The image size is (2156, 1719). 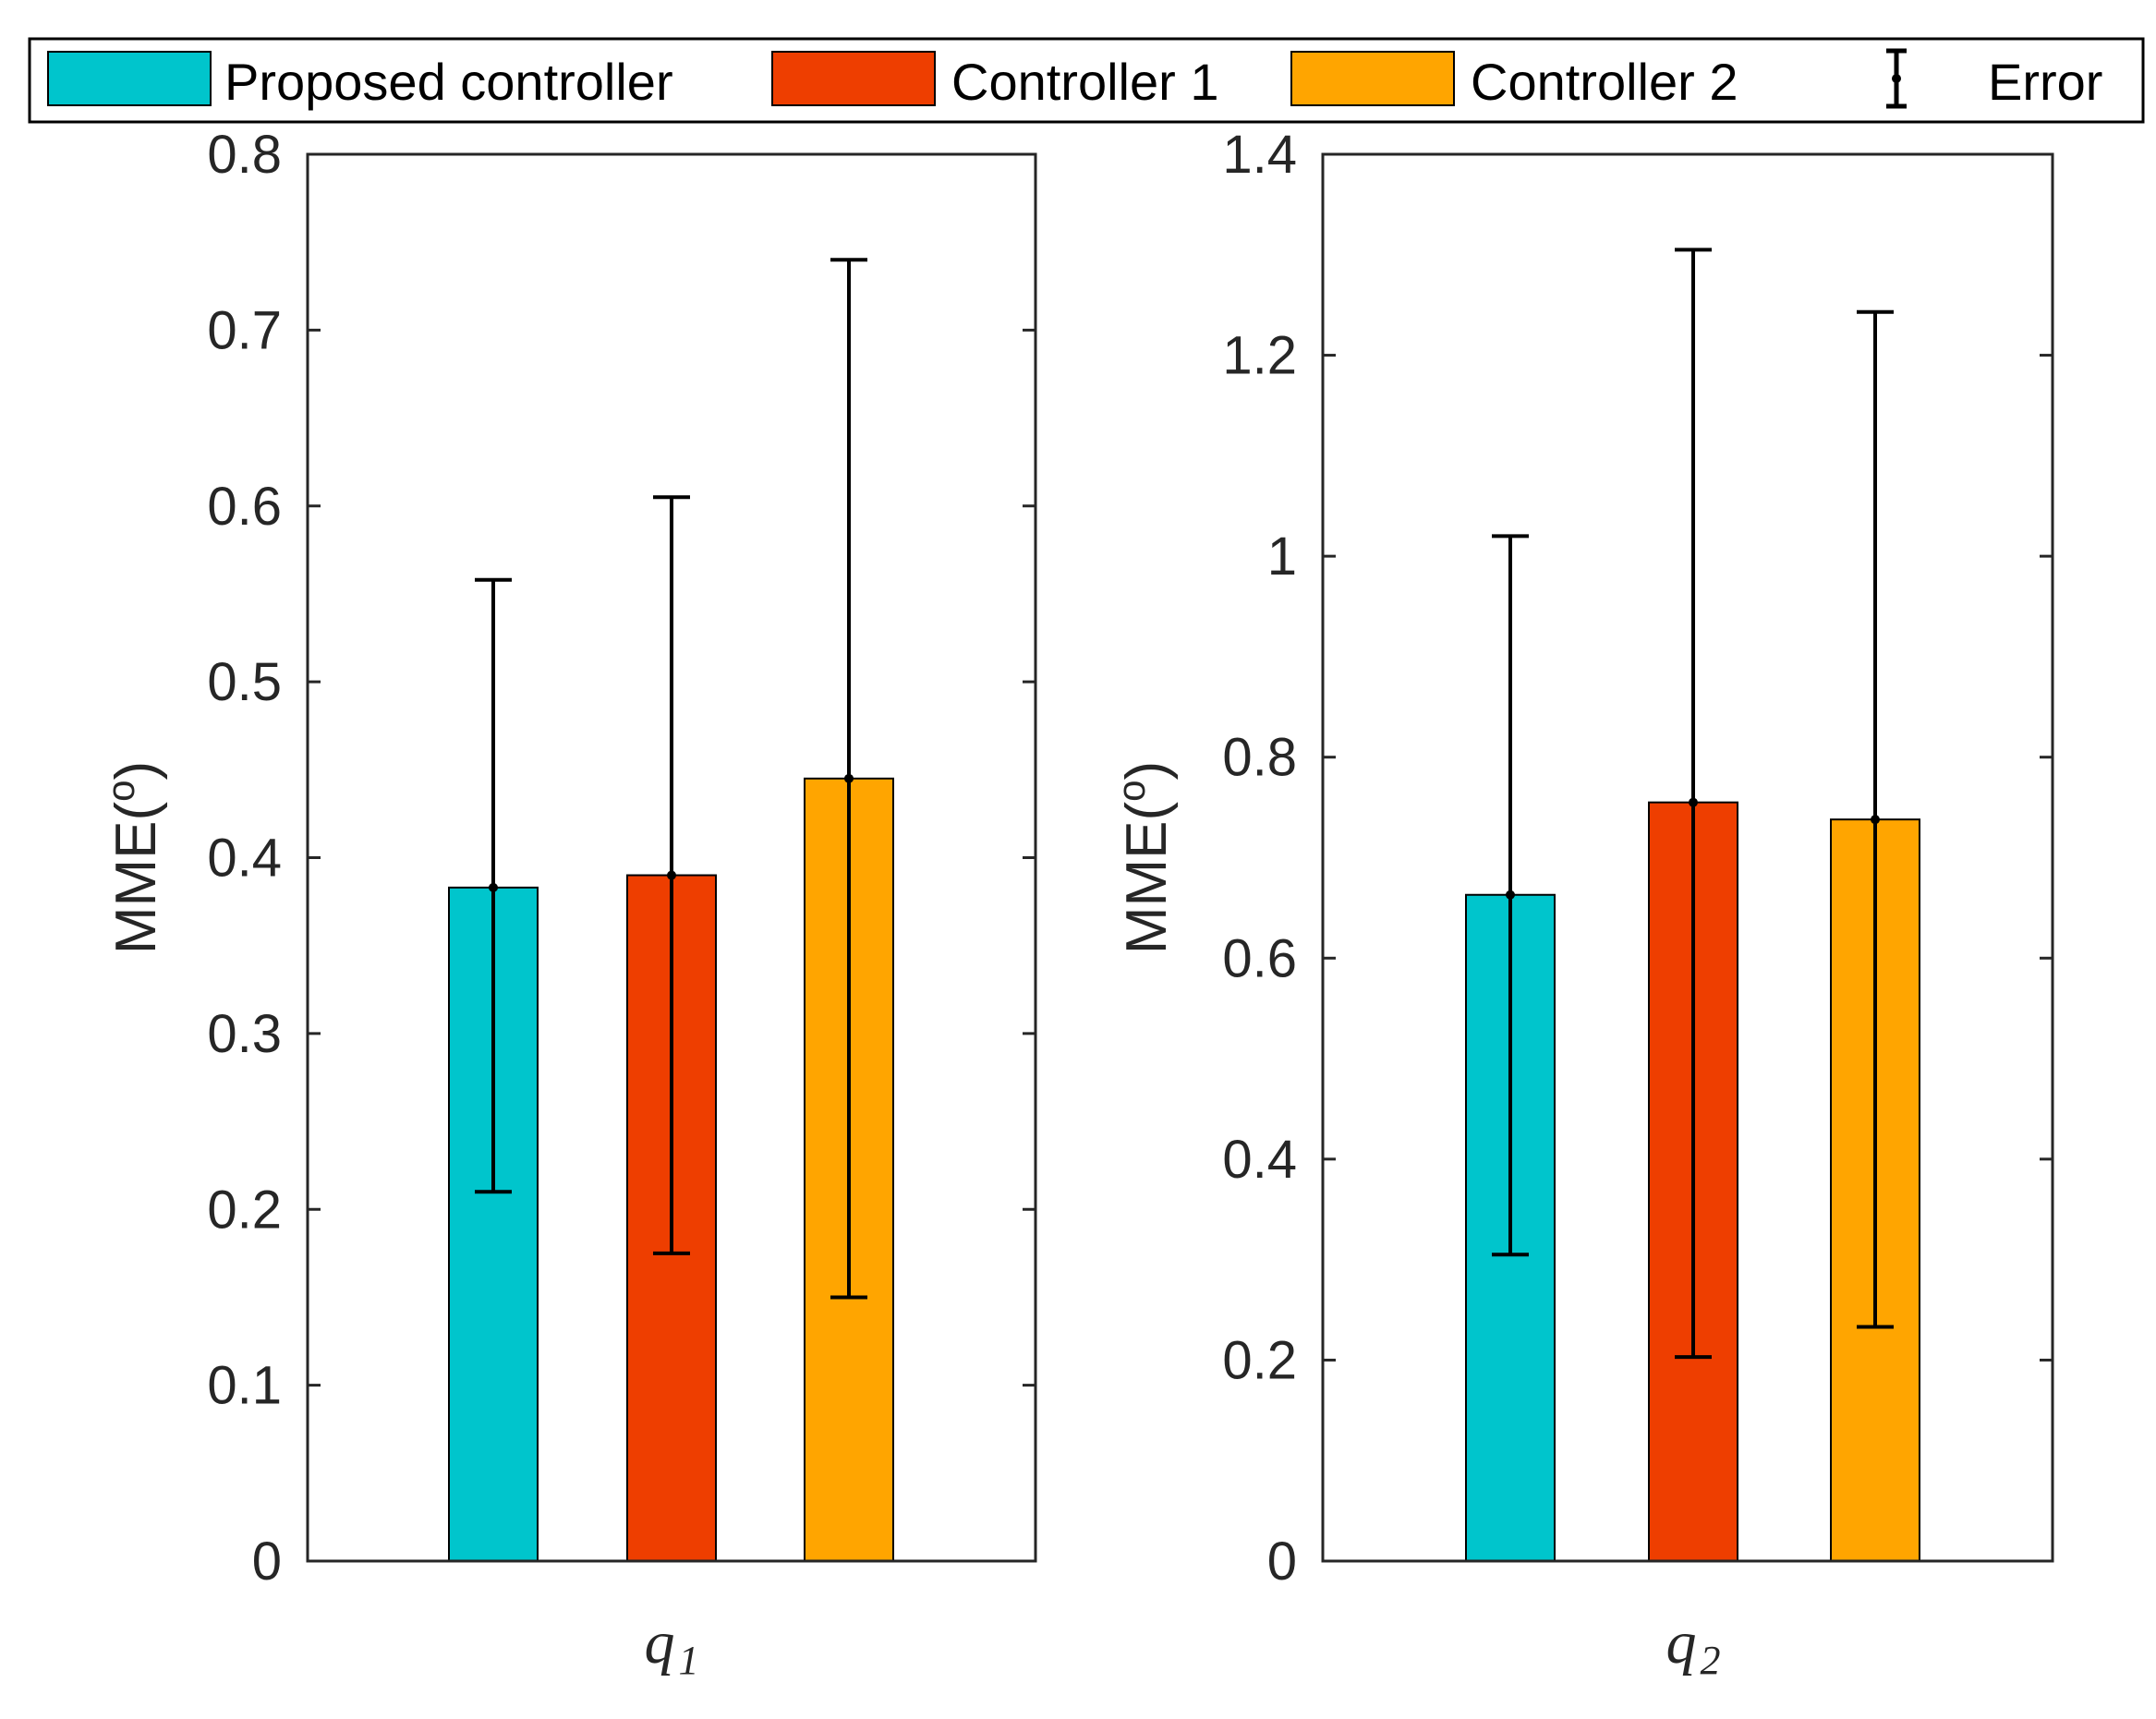 What do you see at coordinates (1372, 79) in the screenshot?
I see `legend-swatch-controller2` at bounding box center [1372, 79].